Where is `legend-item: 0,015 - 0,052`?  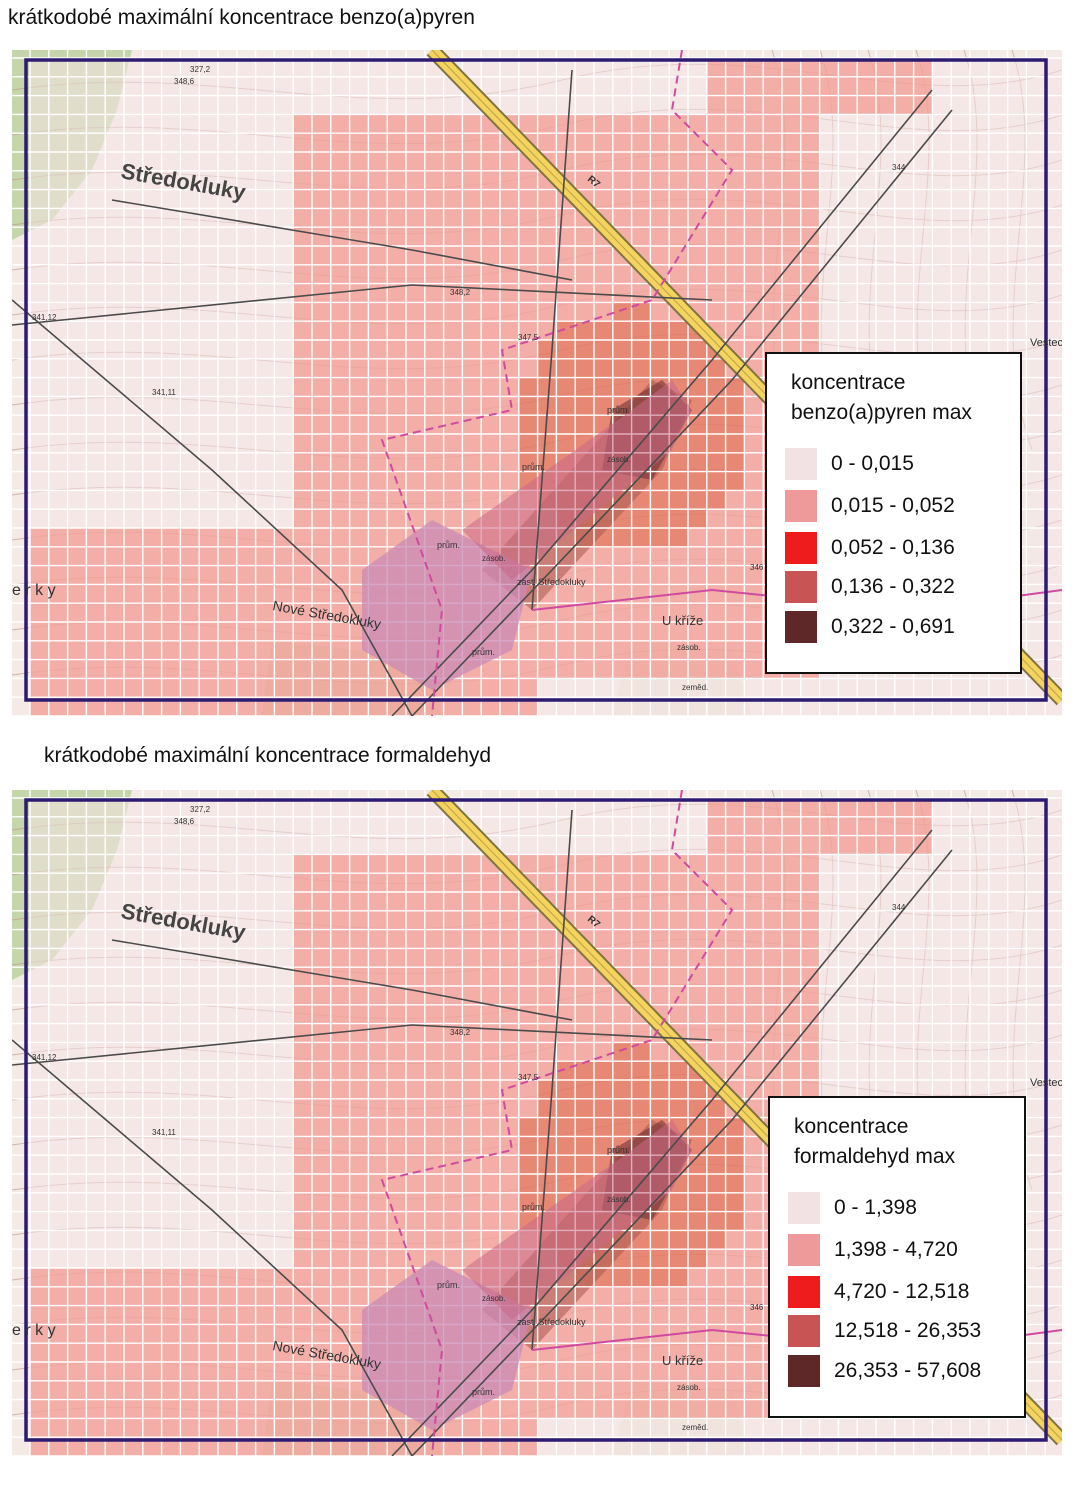 legend-item: 0,015 - 0,052 is located at coordinates (870, 506).